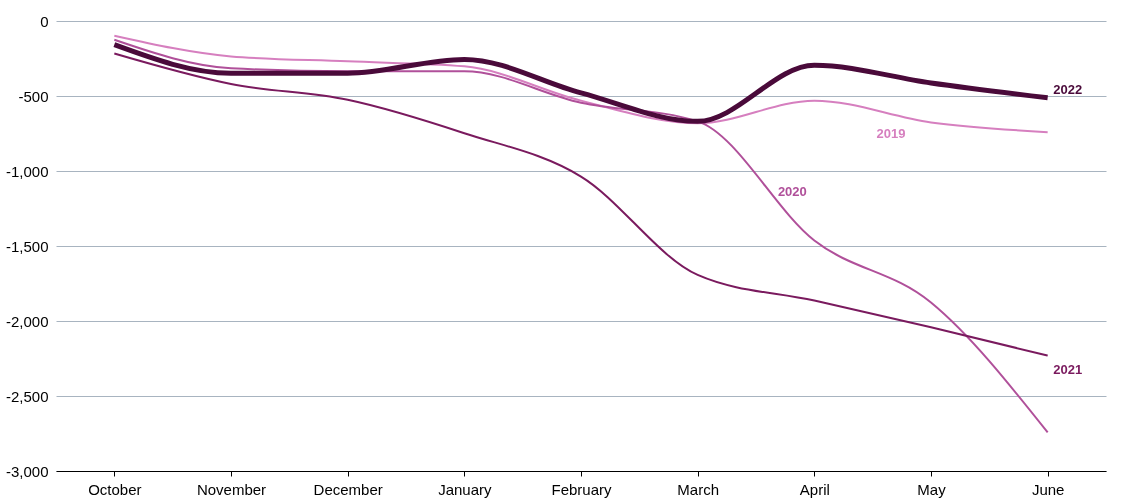 This screenshot has width=1137, height=504. I want to click on y-tick-label: -1,000, so click(27, 171).